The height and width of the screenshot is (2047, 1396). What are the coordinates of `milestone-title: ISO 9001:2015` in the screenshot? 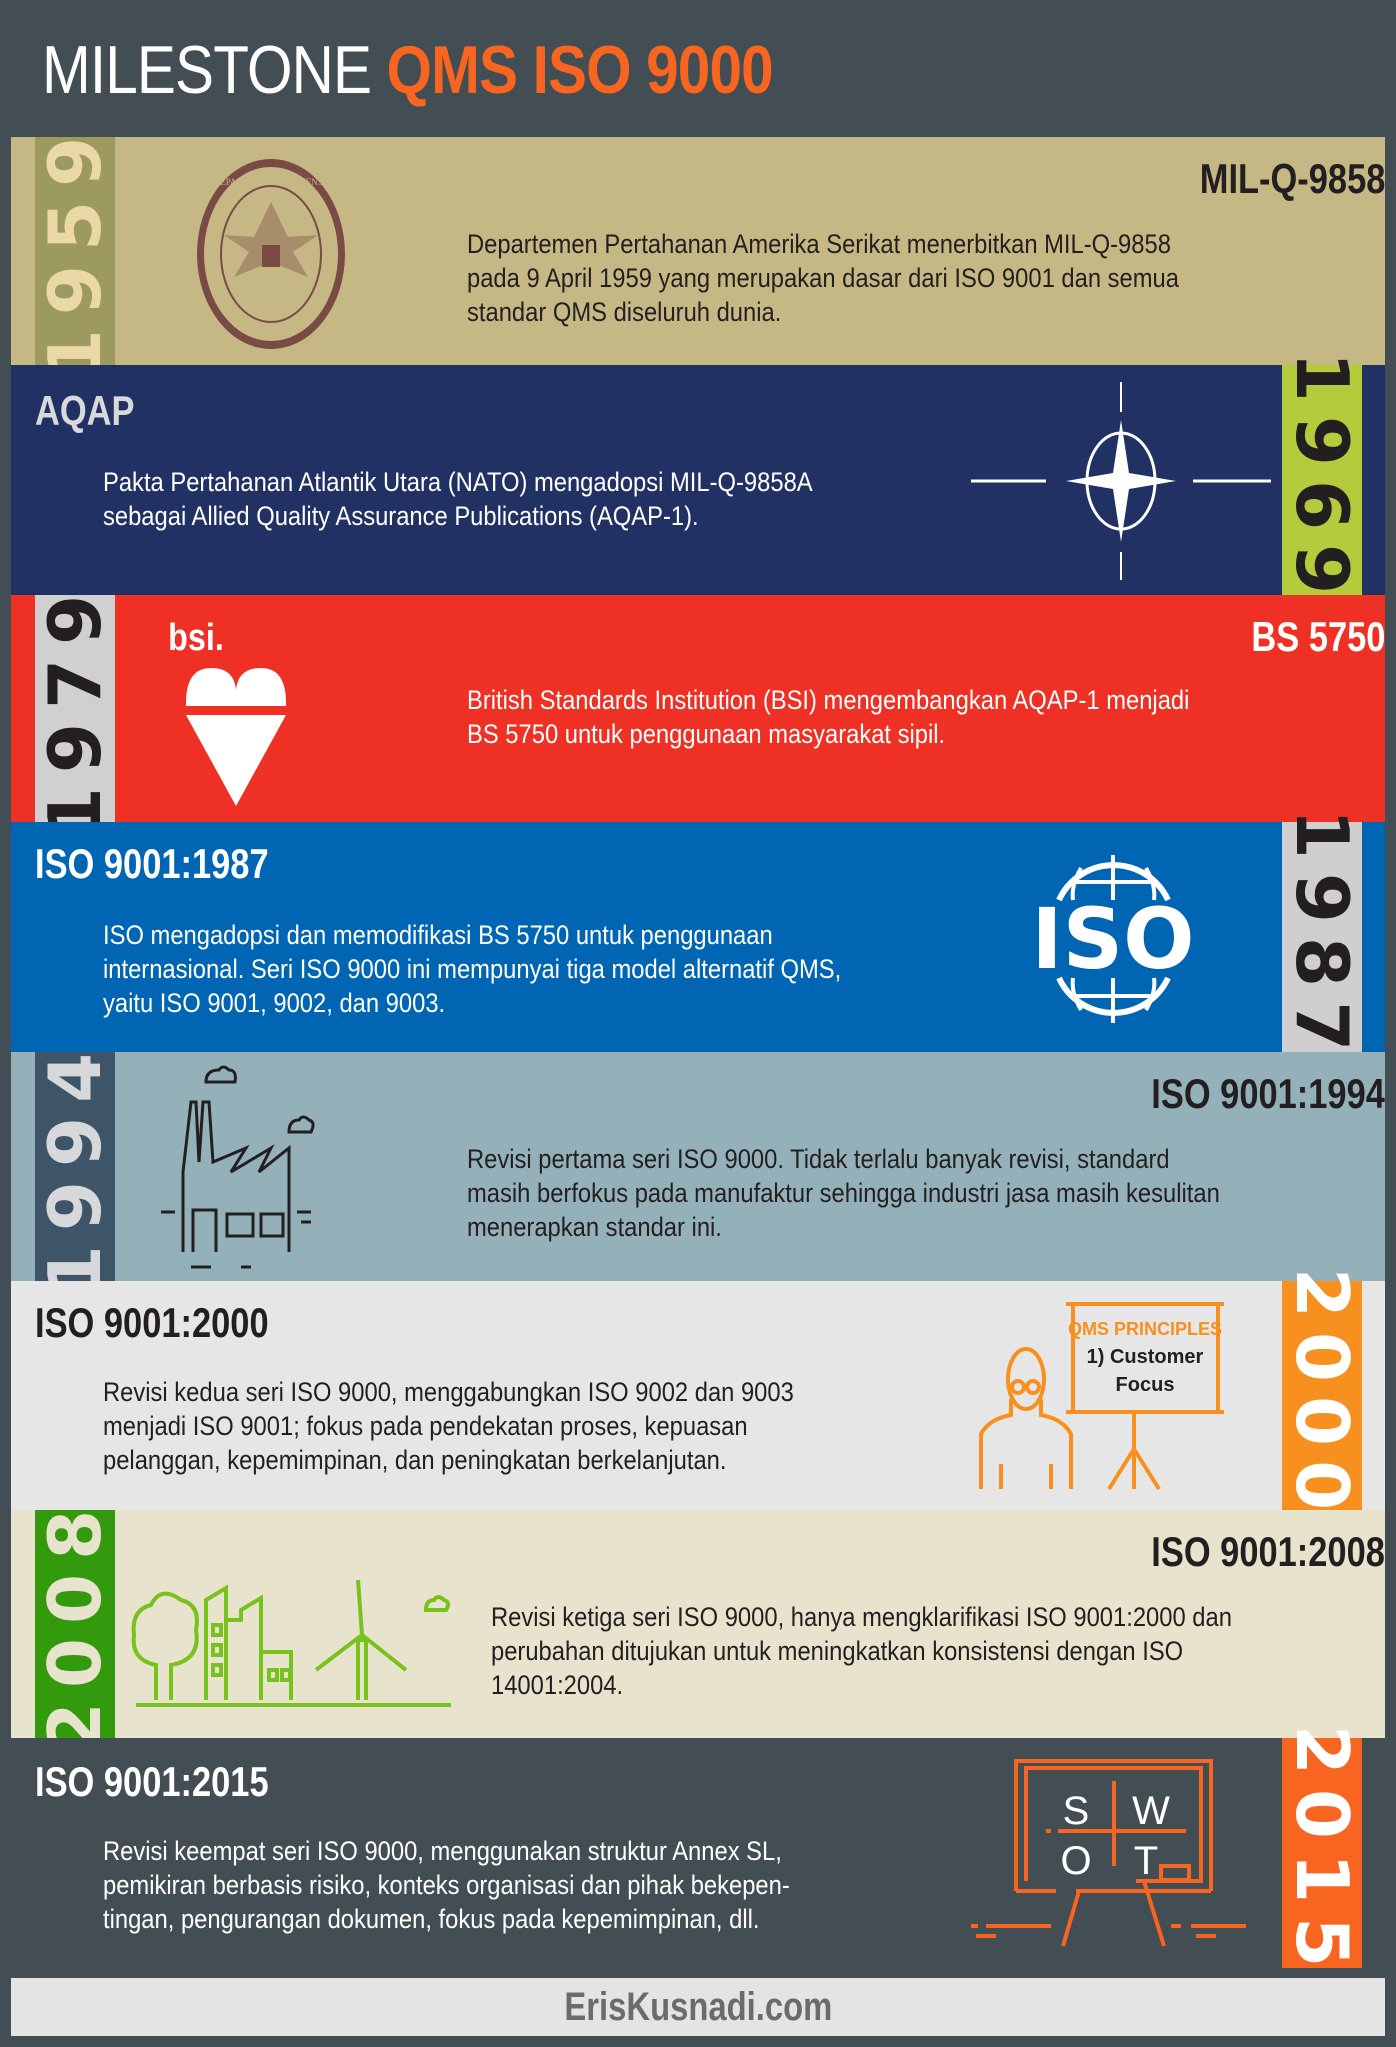 It's located at (152, 1781).